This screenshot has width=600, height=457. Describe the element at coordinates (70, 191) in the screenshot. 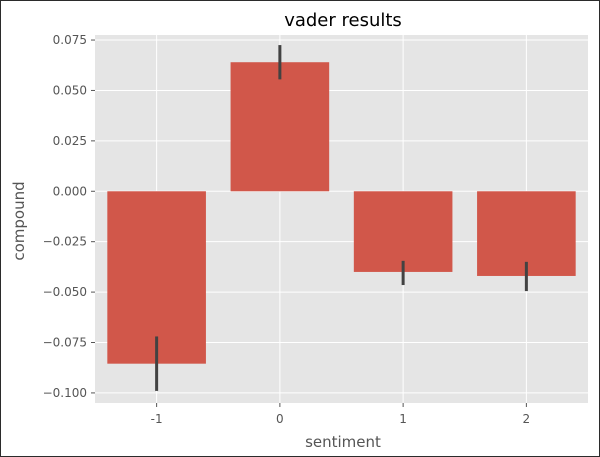

I see `y-tick-label: 0.000` at that location.